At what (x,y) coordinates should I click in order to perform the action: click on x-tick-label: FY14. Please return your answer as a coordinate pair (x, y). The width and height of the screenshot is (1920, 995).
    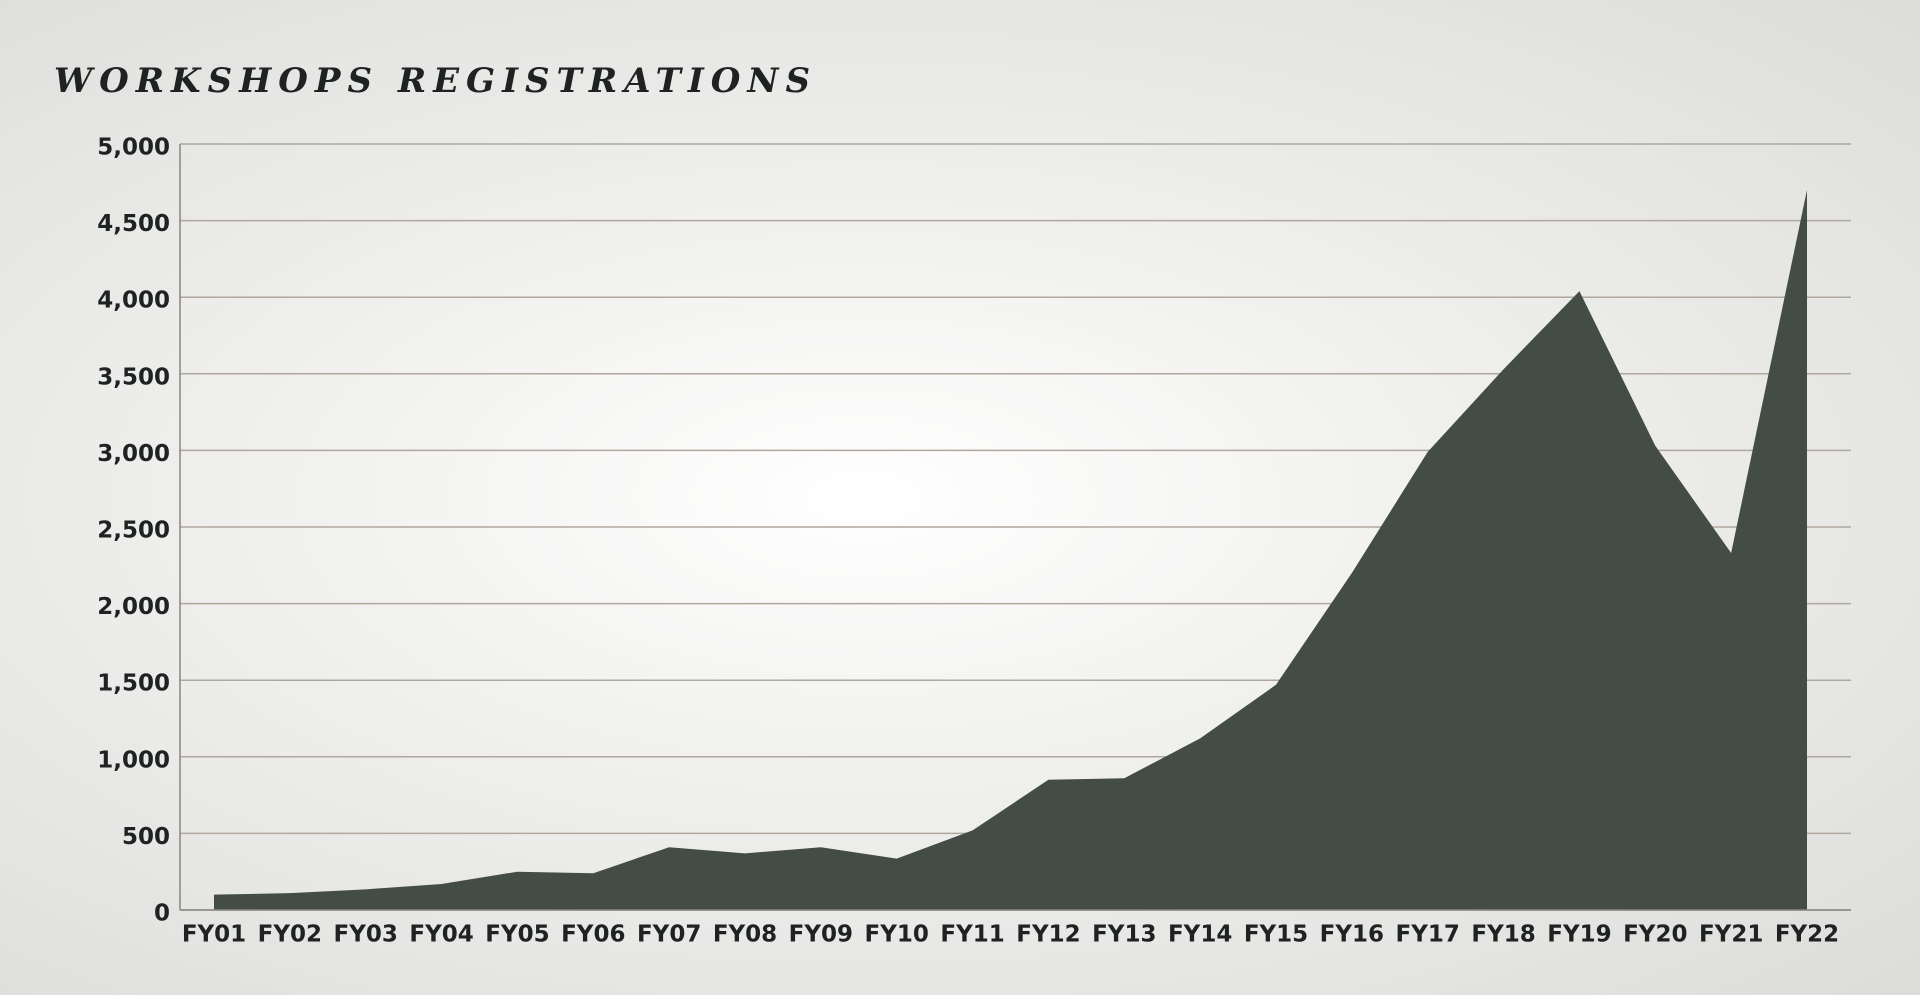
    Looking at the image, I should click on (1200, 935).